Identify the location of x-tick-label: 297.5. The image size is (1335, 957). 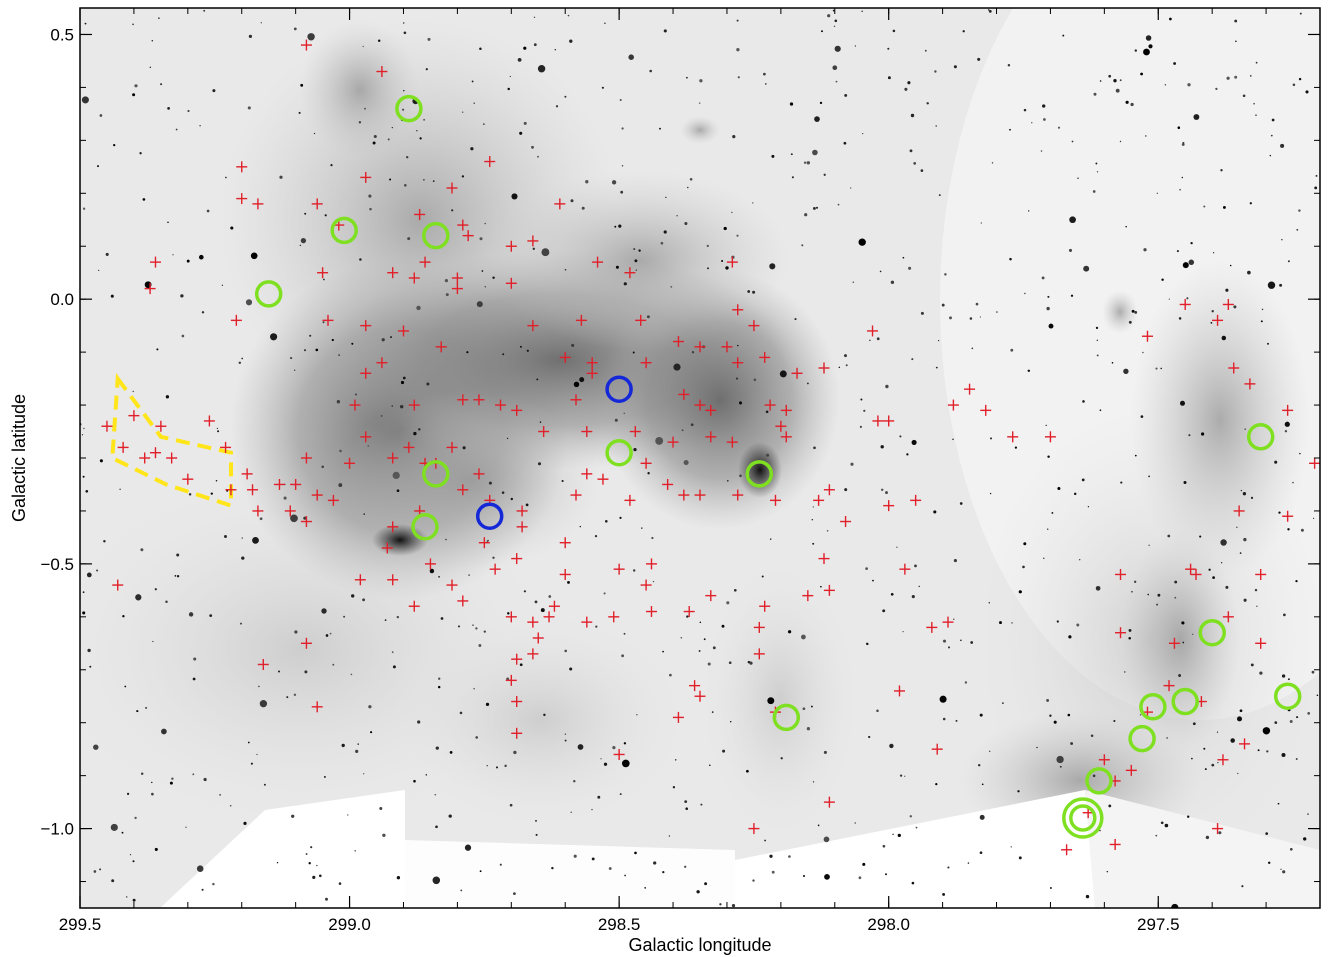
(1158, 924).